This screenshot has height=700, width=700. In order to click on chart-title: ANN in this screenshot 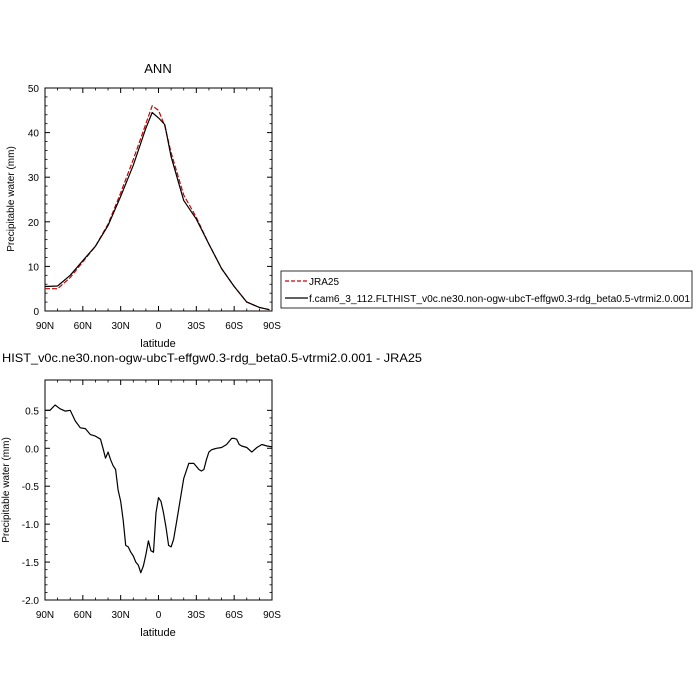, I will do `click(157, 68)`.